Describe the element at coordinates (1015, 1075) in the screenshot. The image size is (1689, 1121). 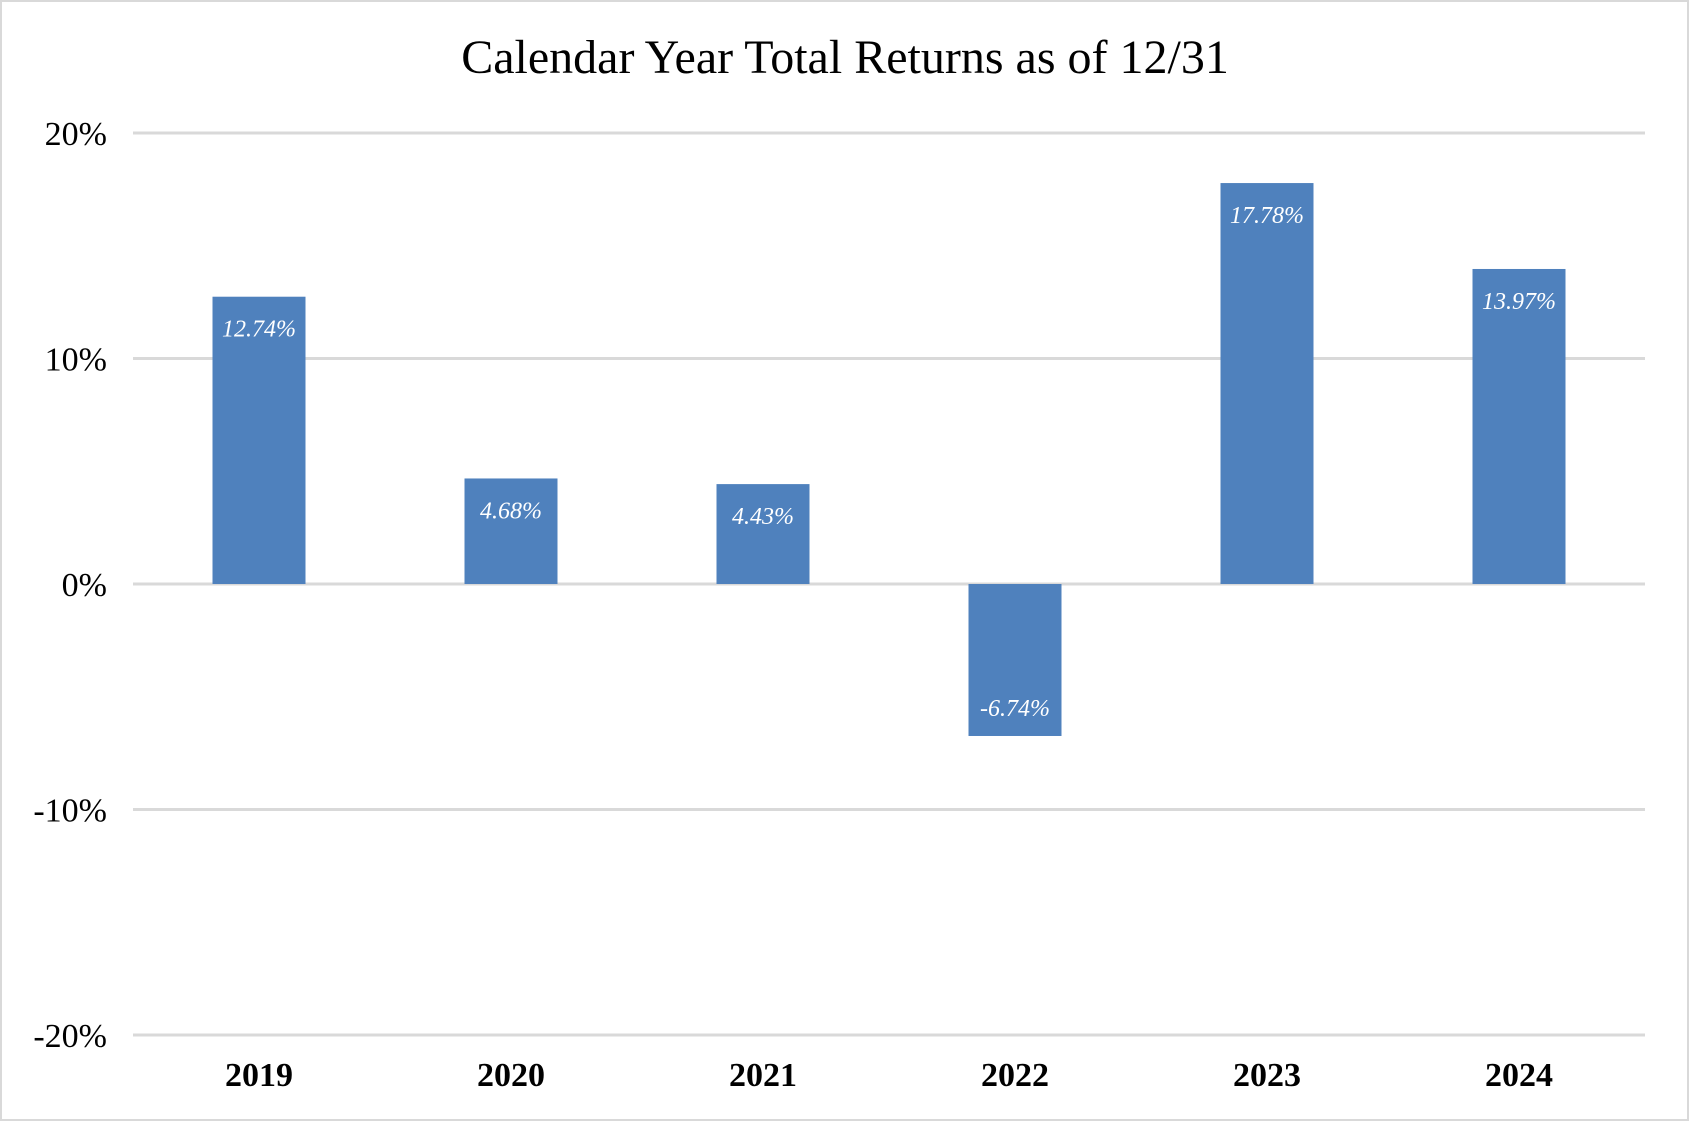
I see `x-tick-label: 2022` at that location.